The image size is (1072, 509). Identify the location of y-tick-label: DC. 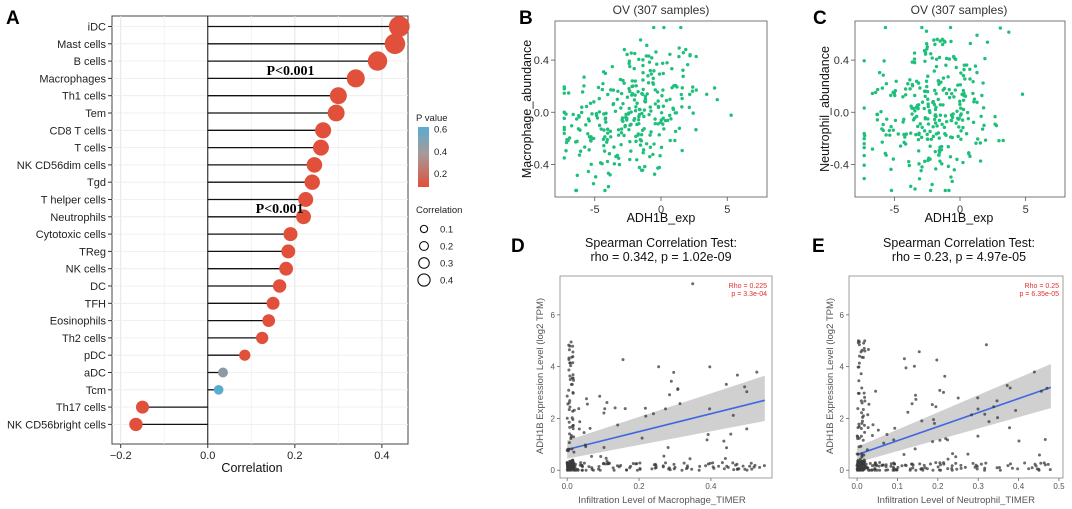
(98, 287).